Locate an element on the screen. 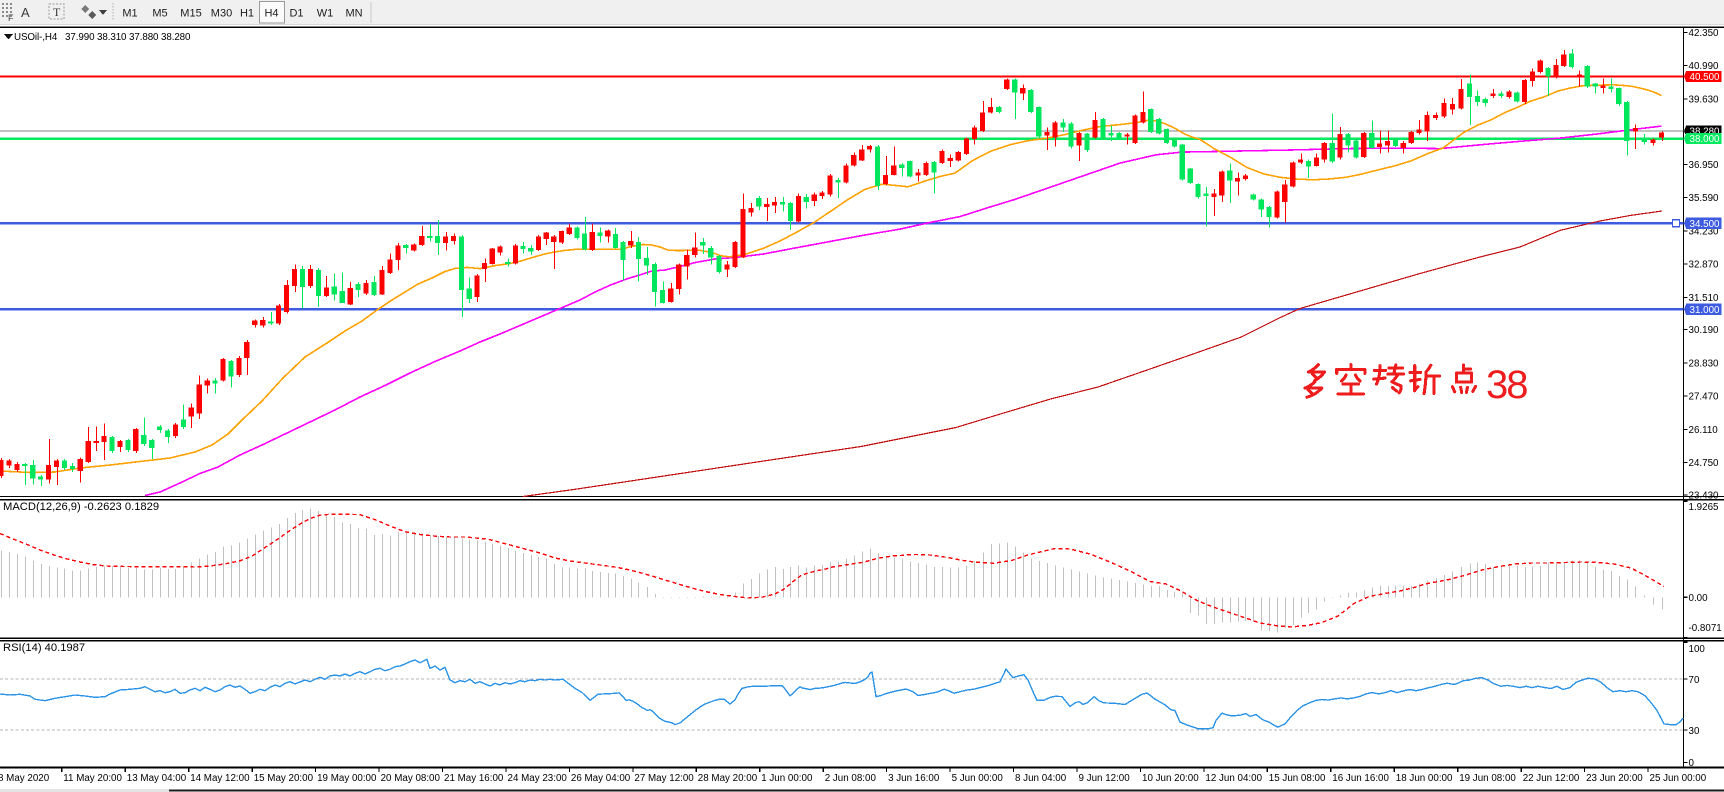  svg-text: MN is located at coordinates (353, 14).